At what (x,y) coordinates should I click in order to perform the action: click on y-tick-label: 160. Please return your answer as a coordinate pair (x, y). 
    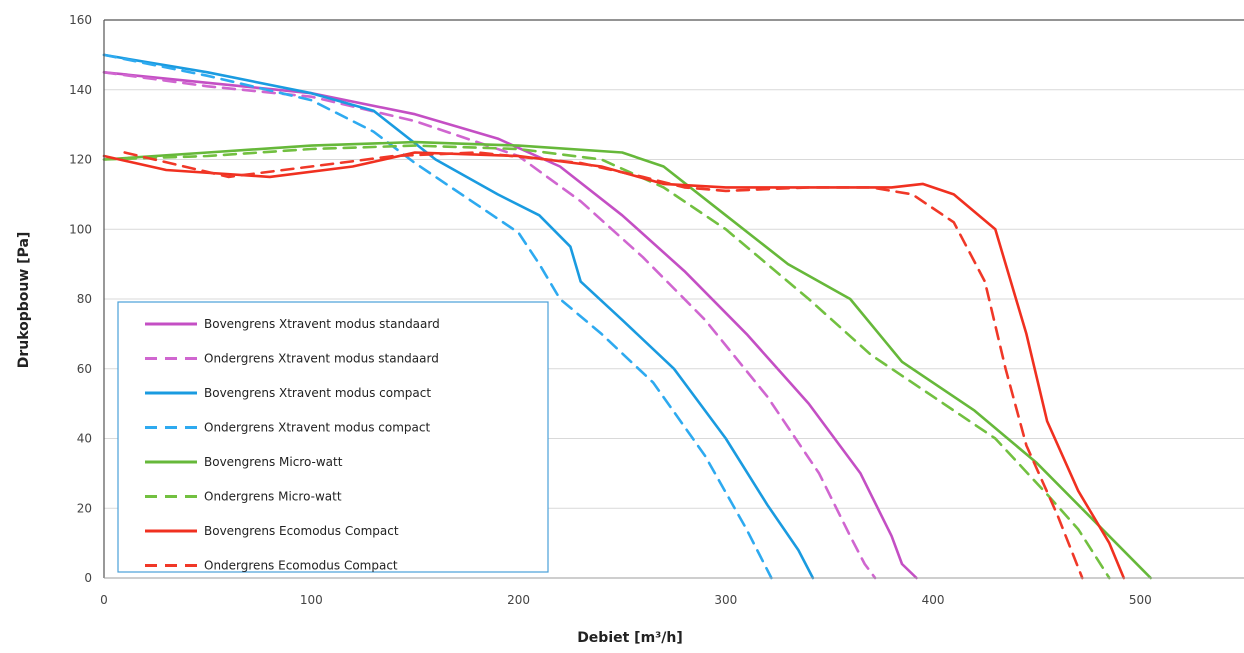
    Looking at the image, I should click on (80, 20).